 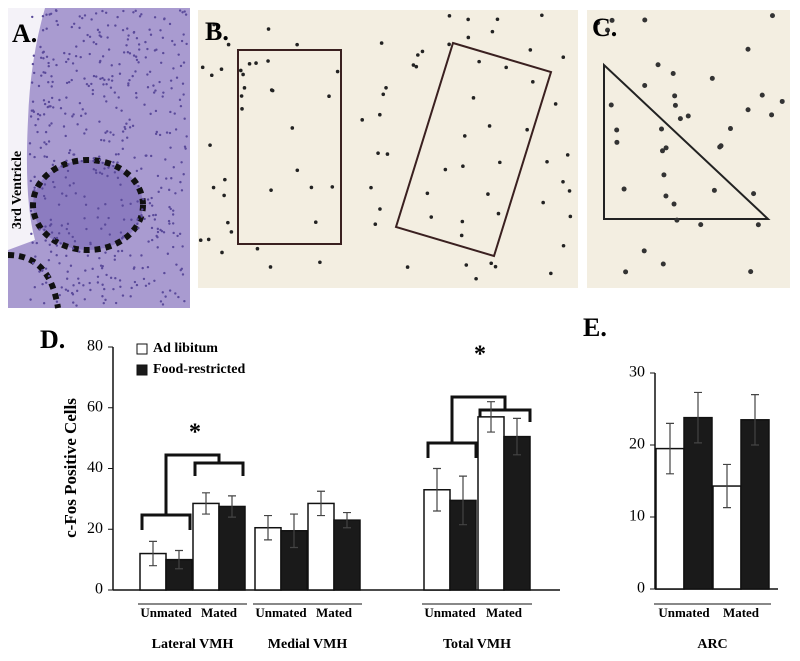 What do you see at coordinates (637, 444) in the screenshot?
I see `y-tick-label: 20` at bounding box center [637, 444].